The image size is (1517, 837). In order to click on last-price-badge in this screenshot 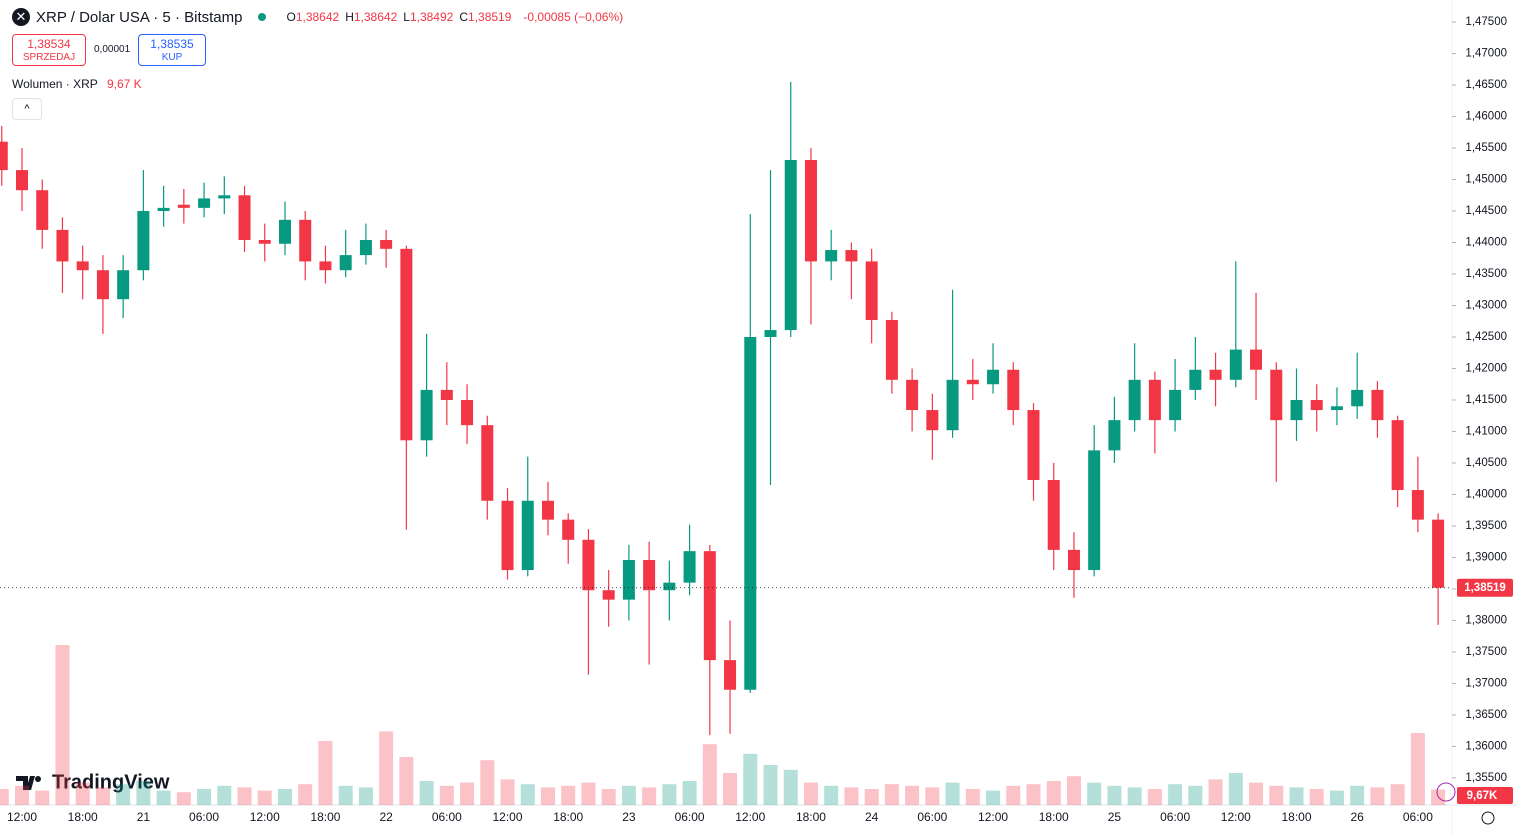, I will do `click(1485, 587)`.